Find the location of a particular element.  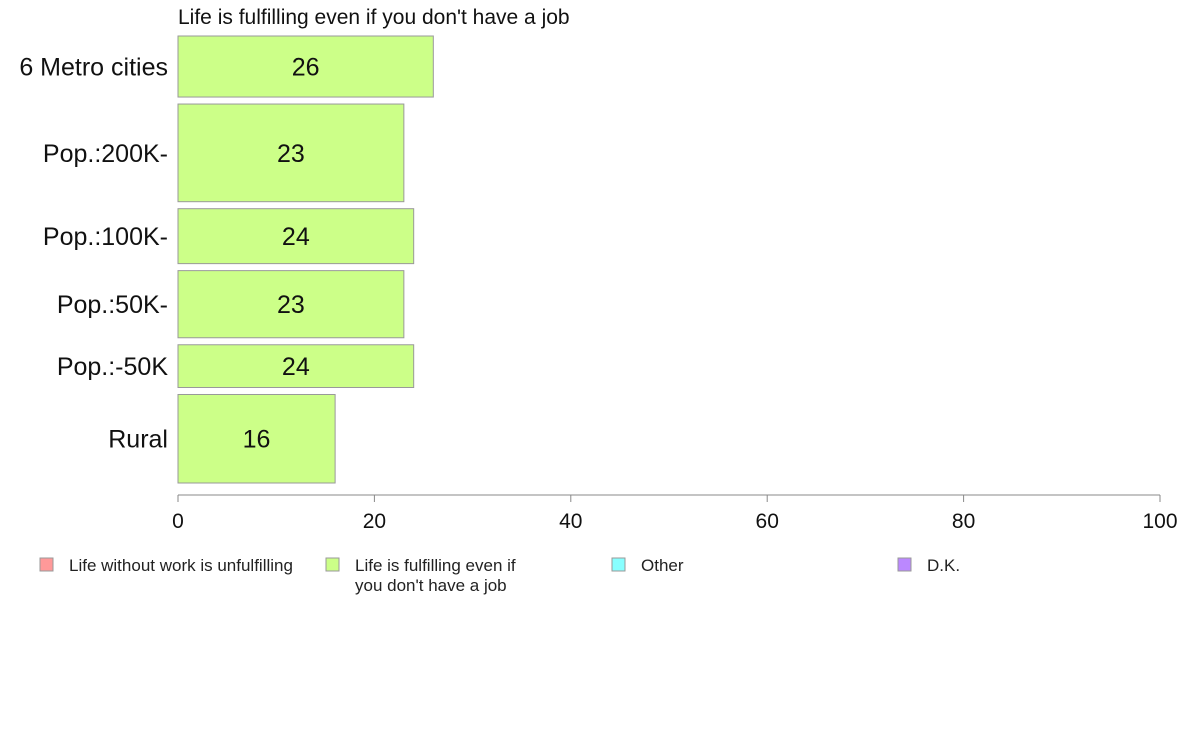

data-label: 26 is located at coordinates (306, 68).